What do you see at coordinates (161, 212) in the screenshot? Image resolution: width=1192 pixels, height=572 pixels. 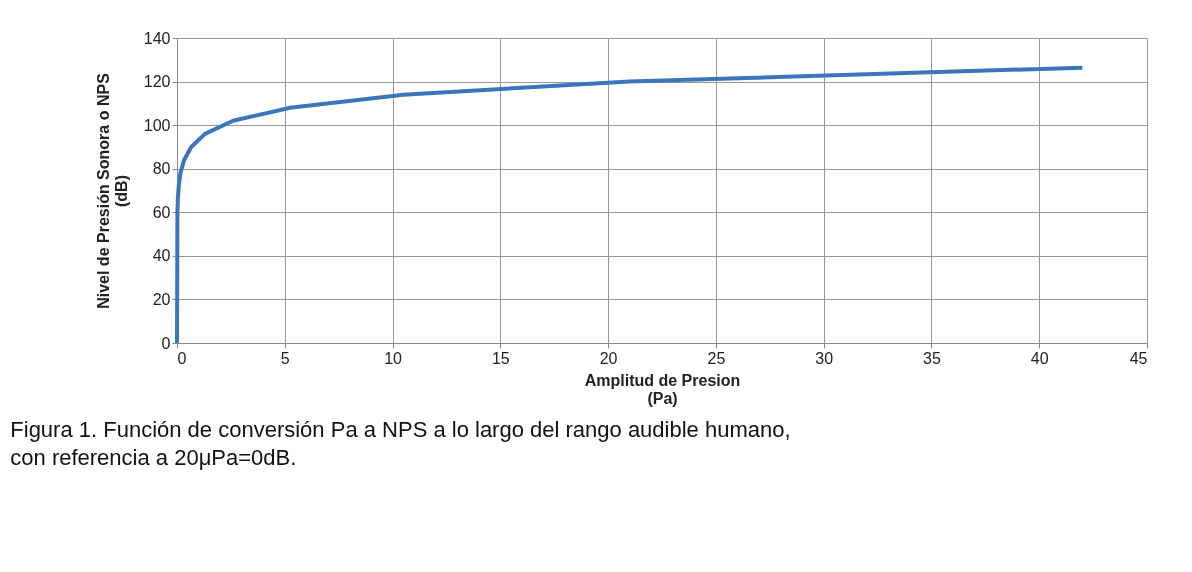 I see `y-tick-label: 60` at bounding box center [161, 212].